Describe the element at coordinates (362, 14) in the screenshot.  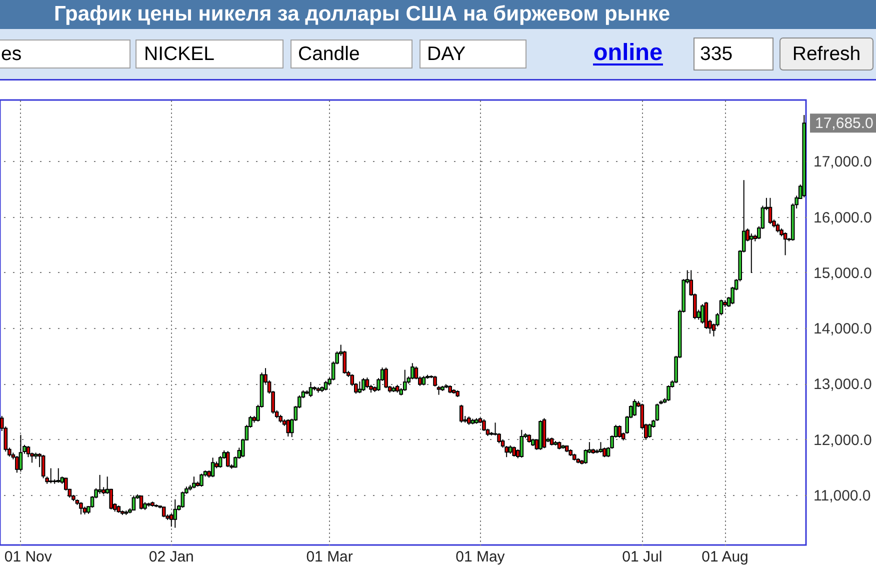
I see `chart-title: График цены никеля за доллары США на биржевом рынке` at that location.